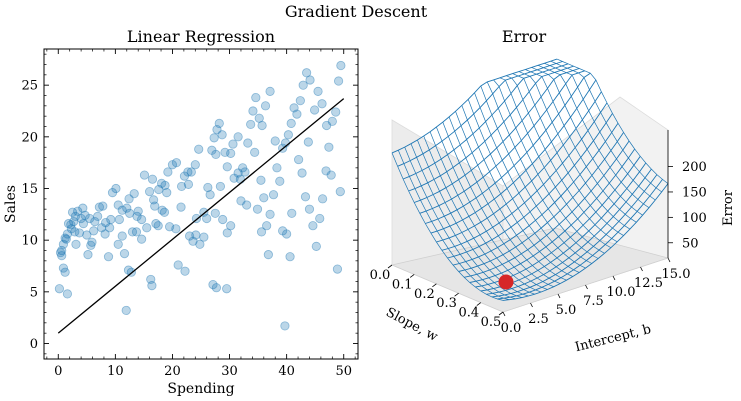 Image resolution: width=741 pixels, height=401 pixels. I want to click on b-tick-label: 7.5, so click(593, 301).